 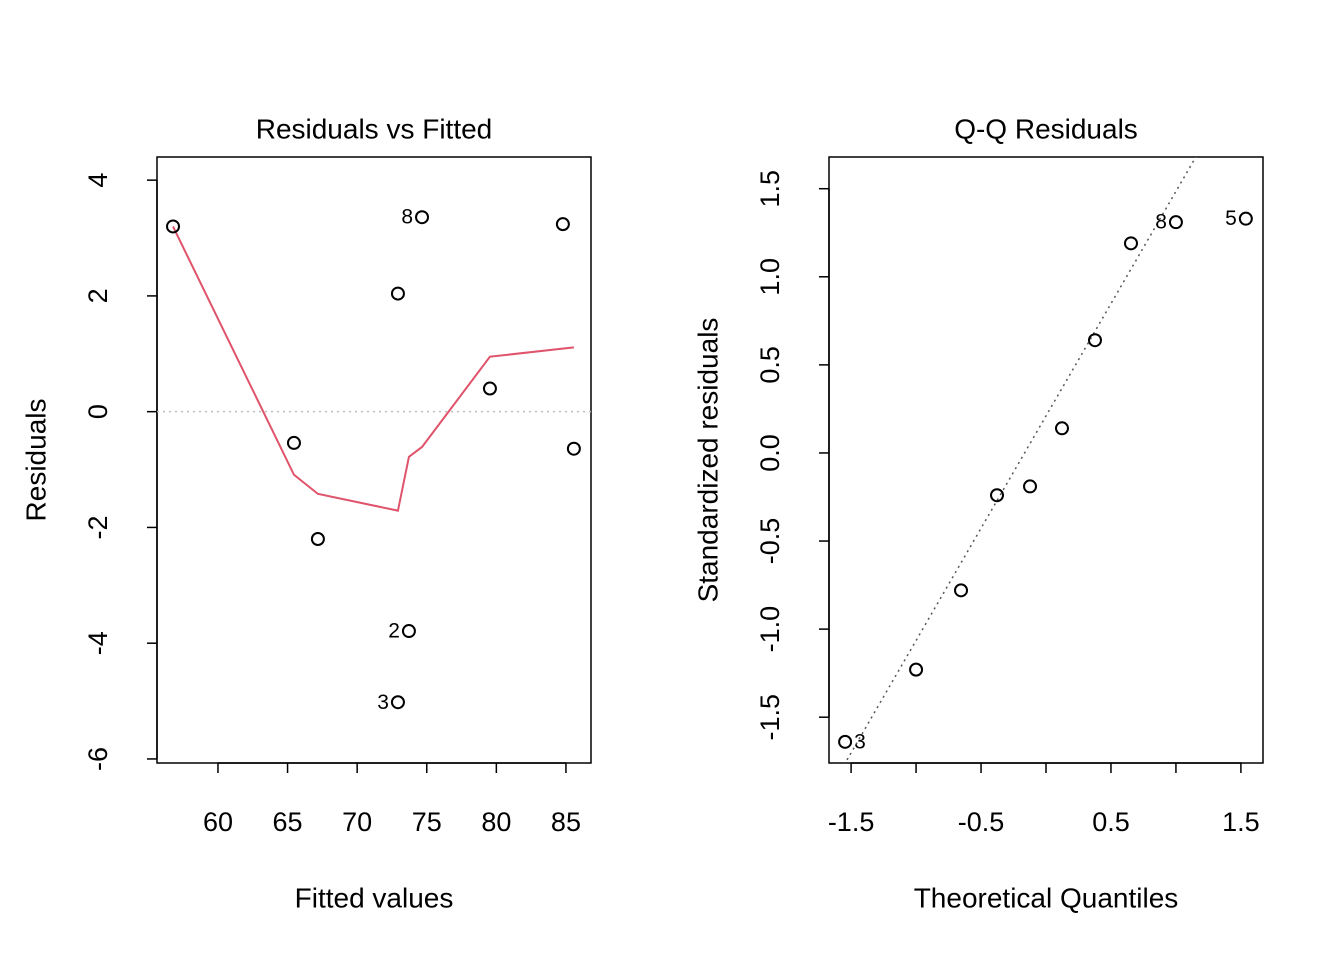 What do you see at coordinates (851, 822) in the screenshot?
I see `x-tick-label: -1.5` at bounding box center [851, 822].